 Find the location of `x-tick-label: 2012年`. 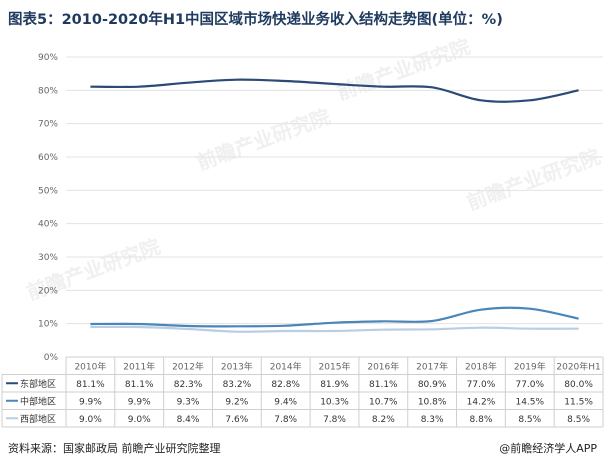

x-tick-label: 2012年 is located at coordinates (188, 367).